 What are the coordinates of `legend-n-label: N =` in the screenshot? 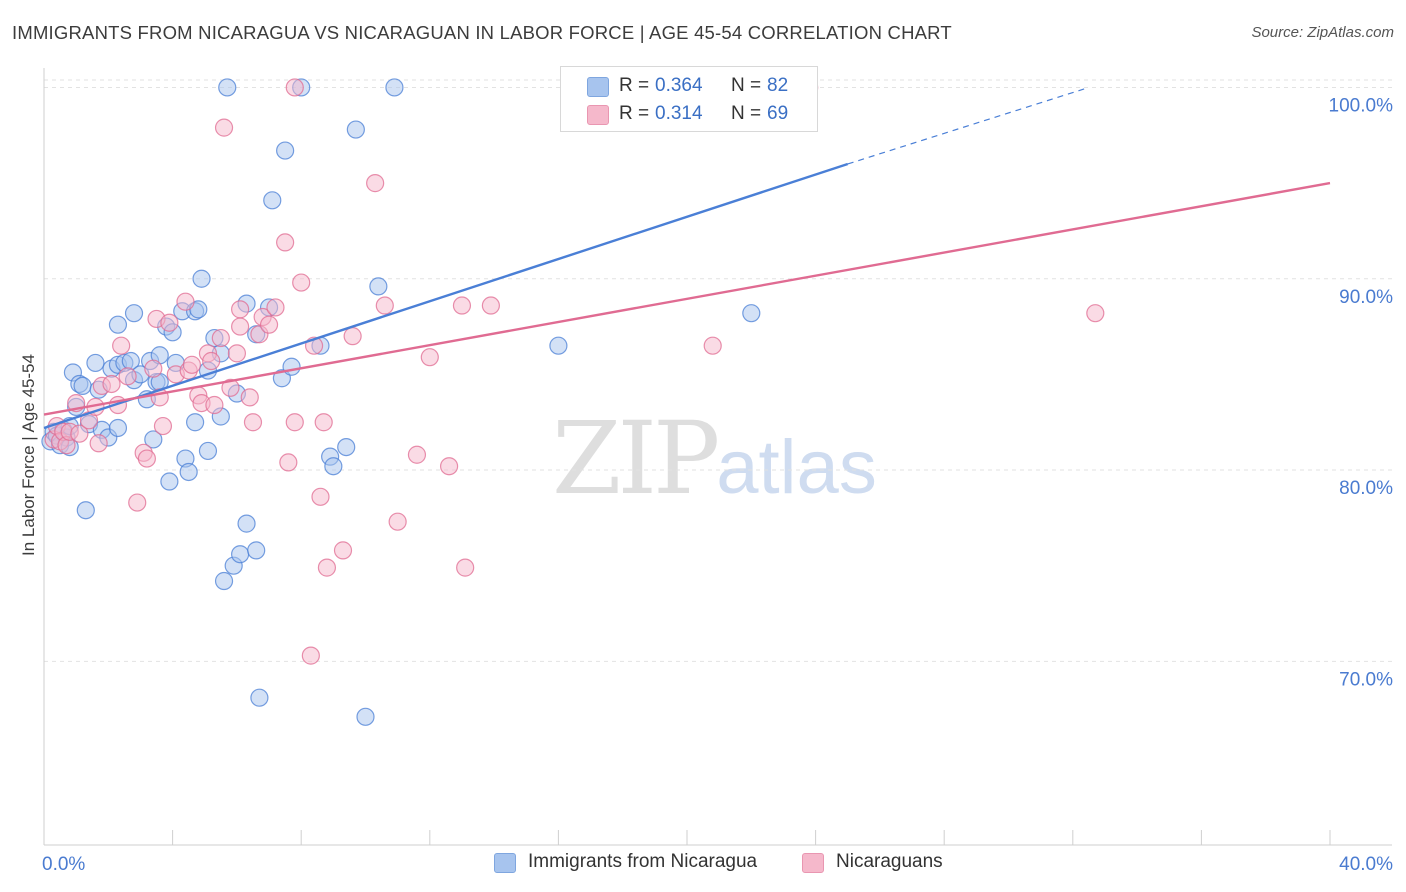 It's located at (746, 113).